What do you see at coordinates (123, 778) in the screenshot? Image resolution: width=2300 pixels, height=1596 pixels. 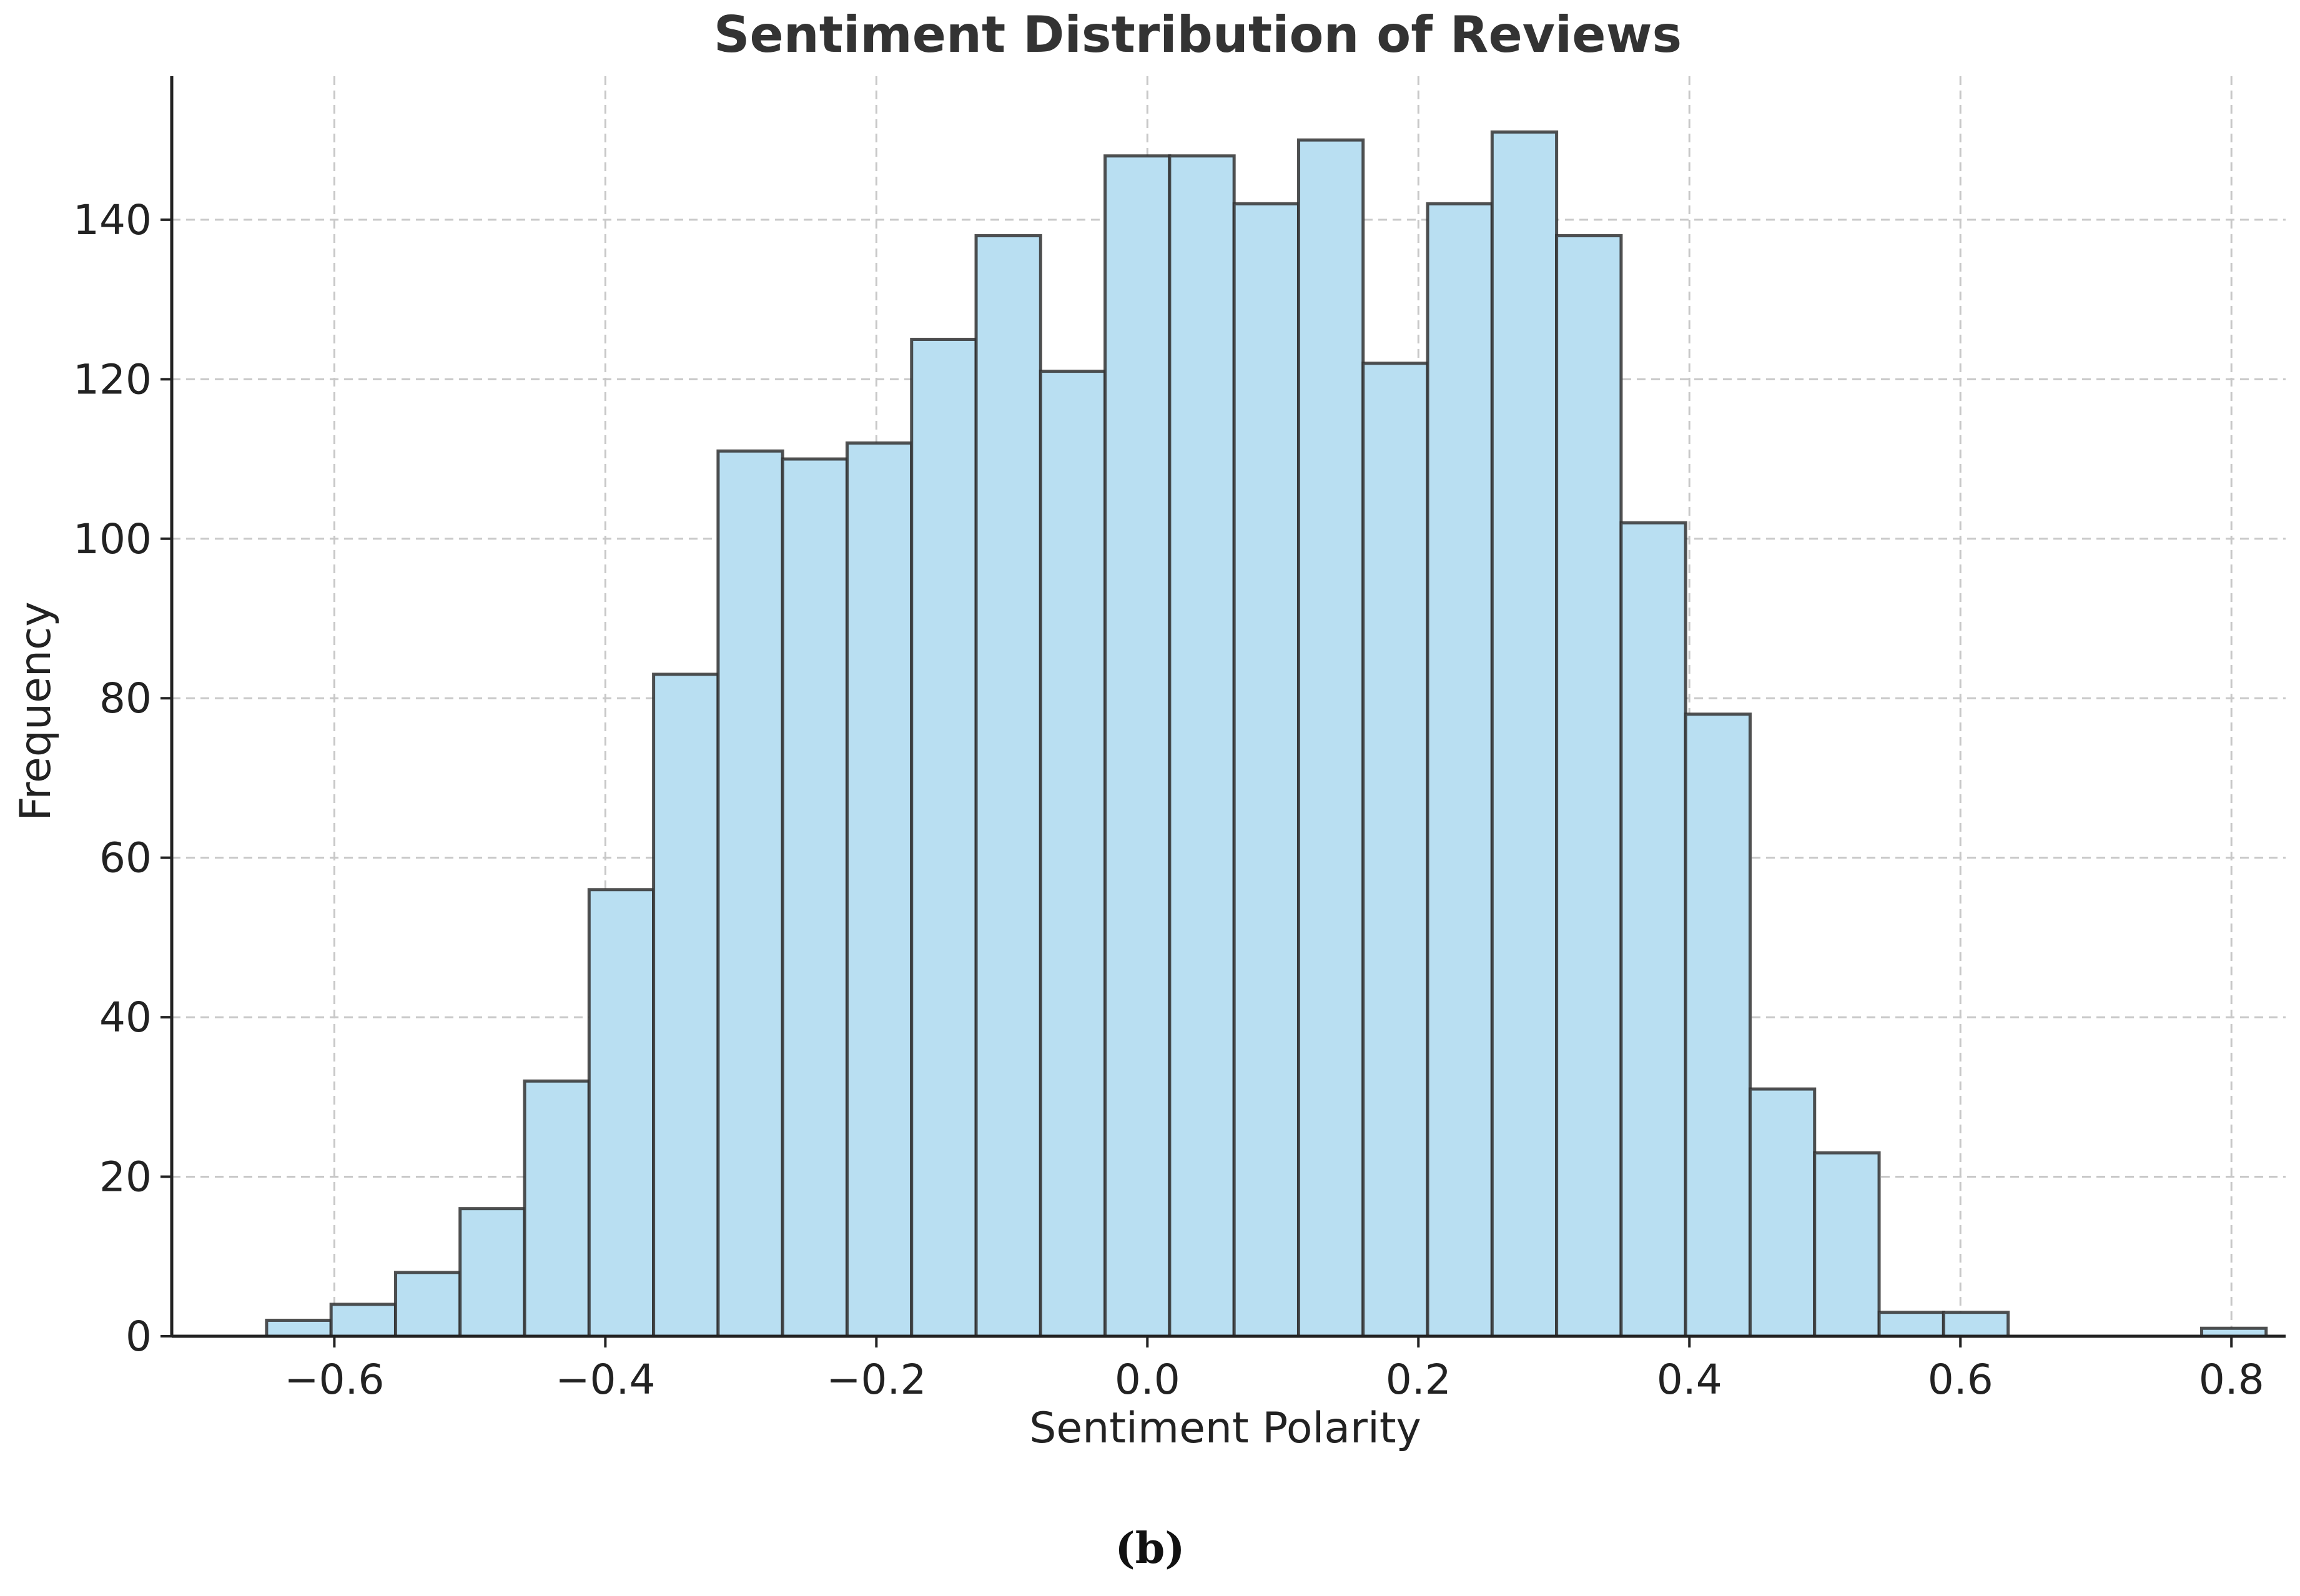 I see `y-axis-ticks: 0 20 40 60 80 100 120 140` at bounding box center [123, 778].